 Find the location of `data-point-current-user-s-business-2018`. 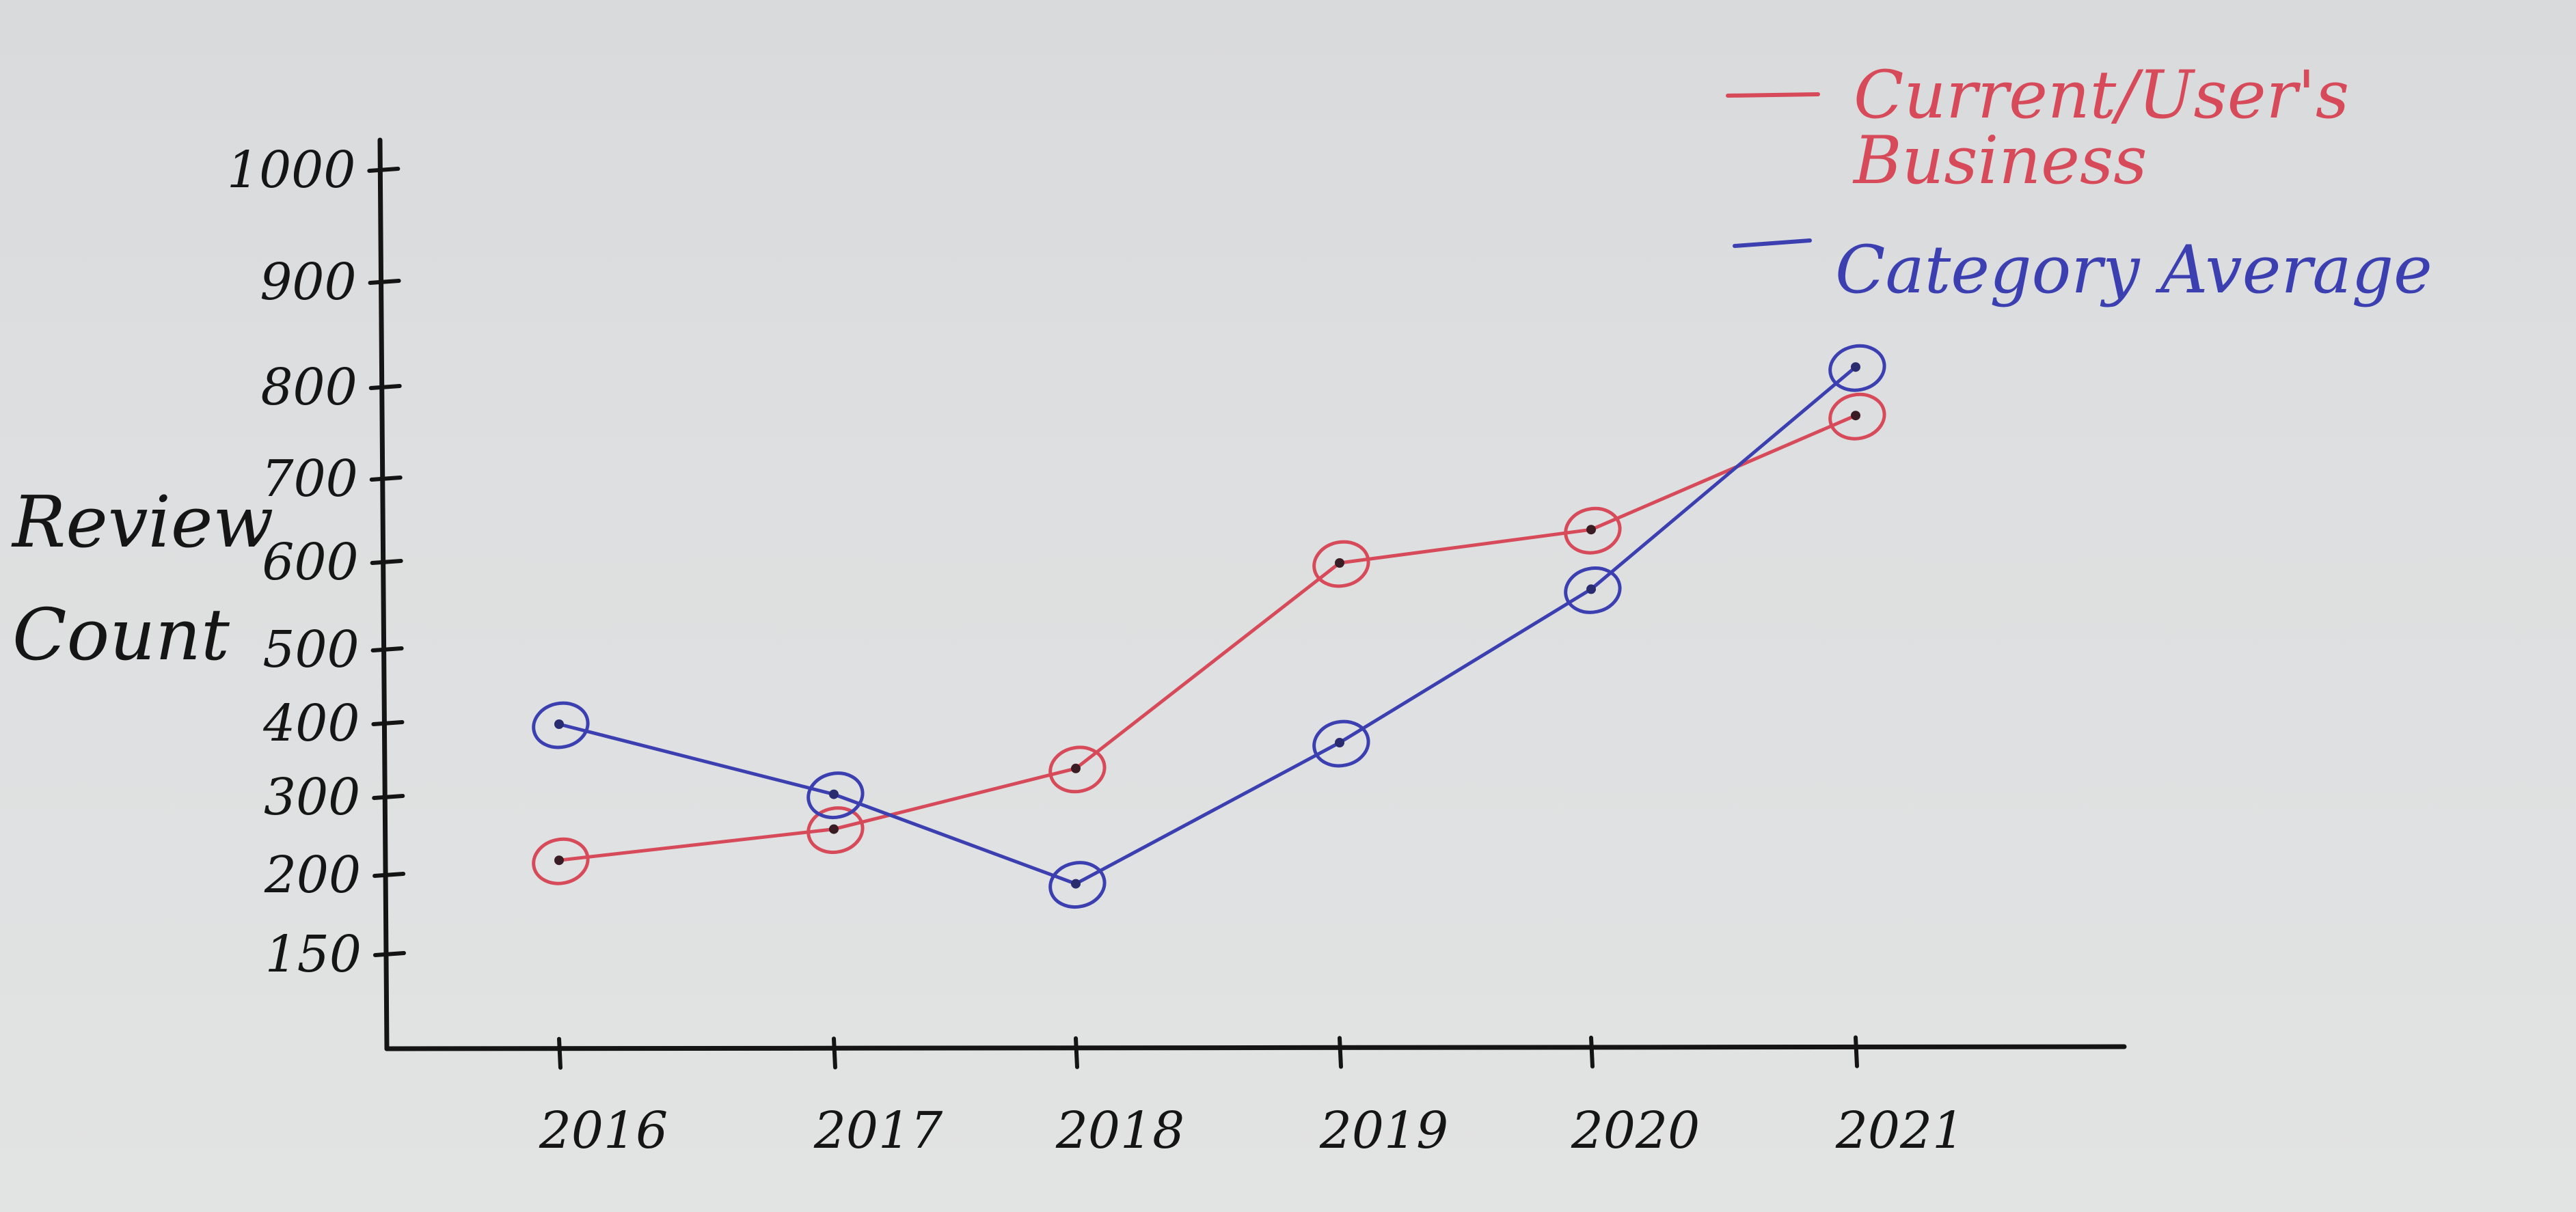

data-point-current-user-s-business-2018 is located at coordinates (1078, 769).